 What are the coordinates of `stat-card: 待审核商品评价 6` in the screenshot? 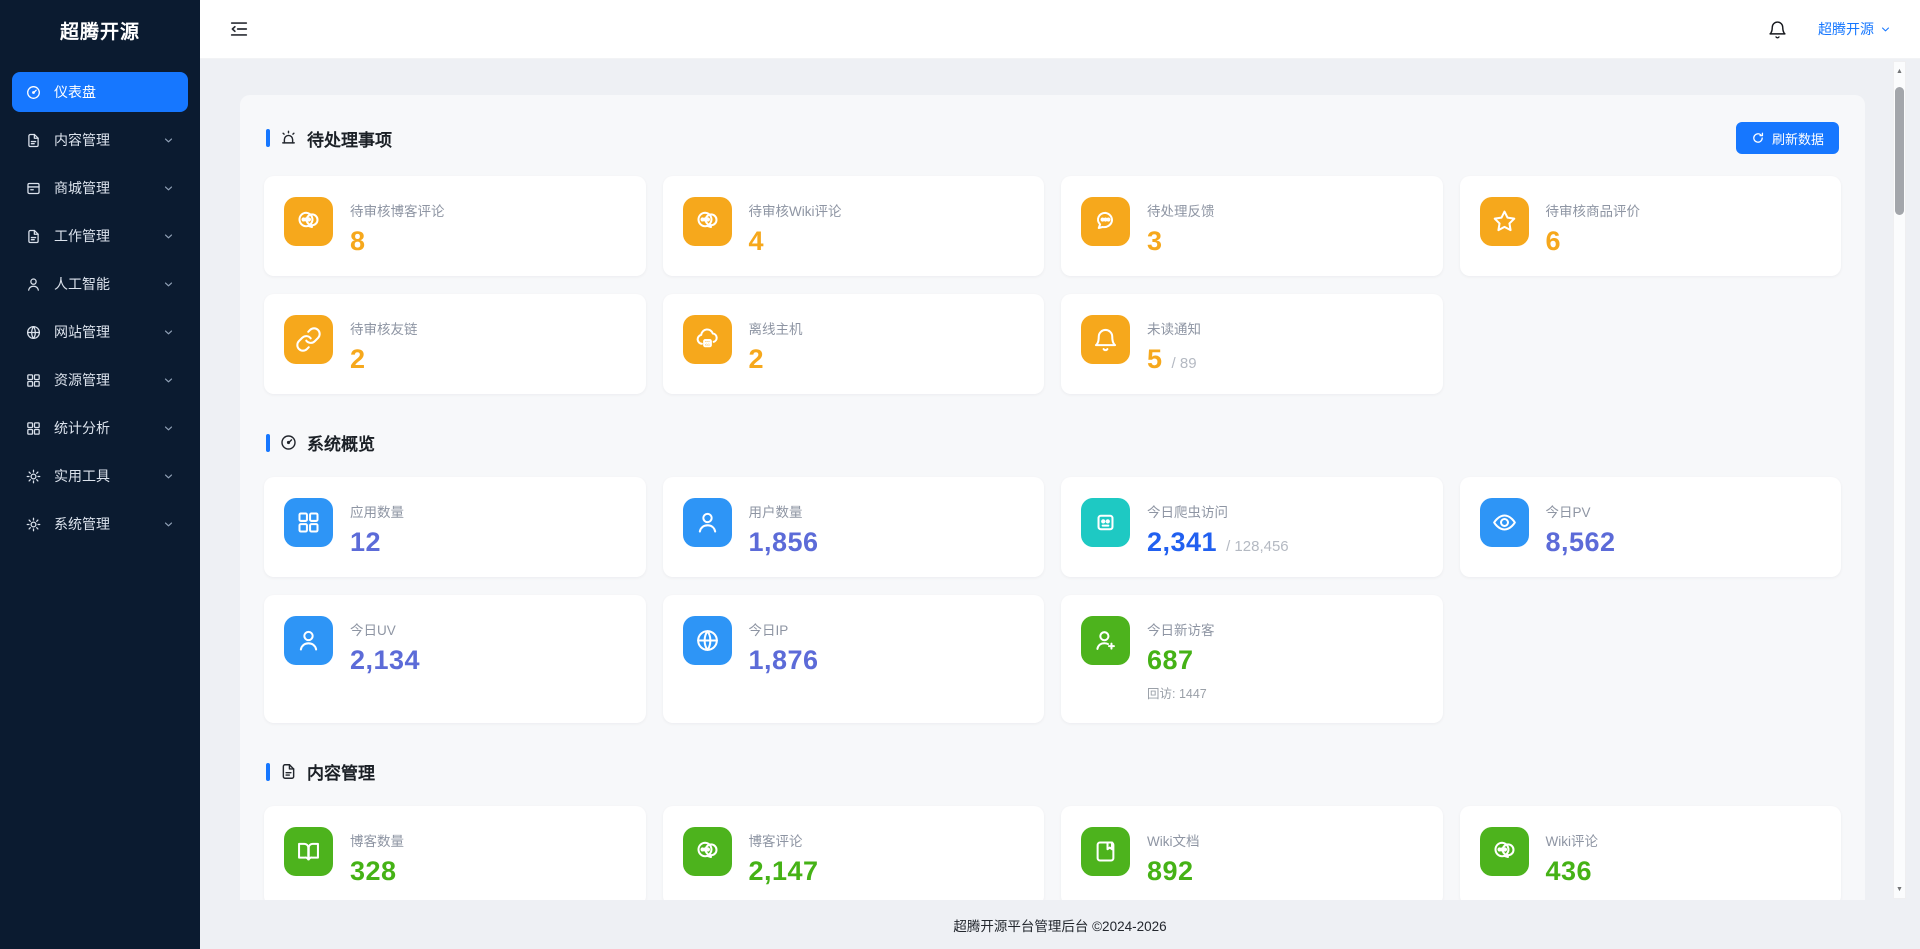 It's located at (1650, 226).